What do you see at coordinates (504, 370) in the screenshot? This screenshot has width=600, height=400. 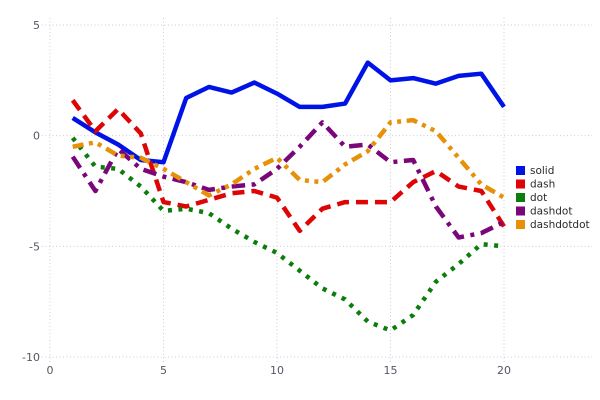 I see `x-axis-tick-label: 20` at bounding box center [504, 370].